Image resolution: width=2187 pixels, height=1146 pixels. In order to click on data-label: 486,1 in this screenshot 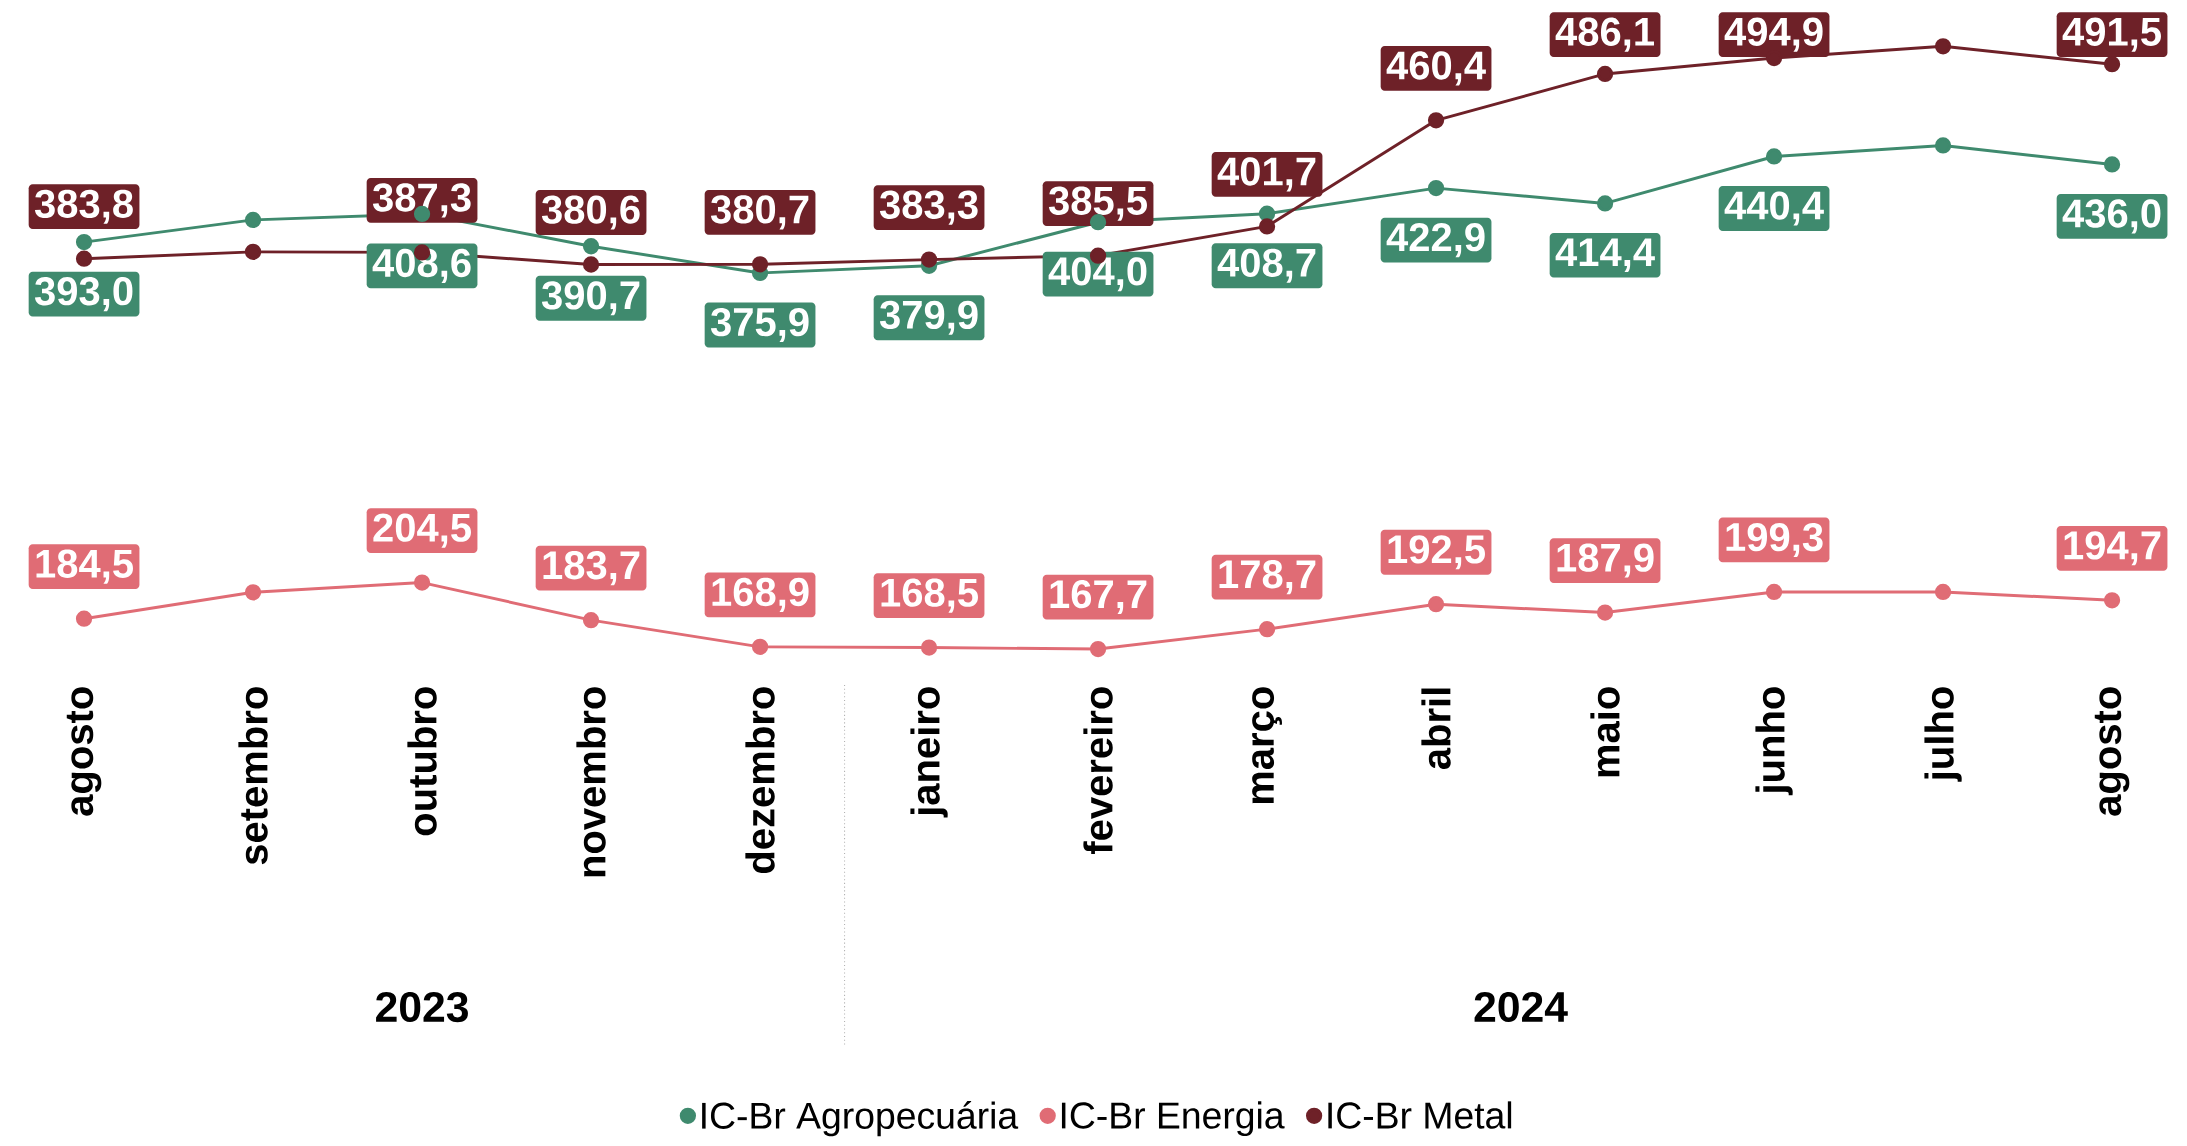, I will do `click(1604, 34)`.